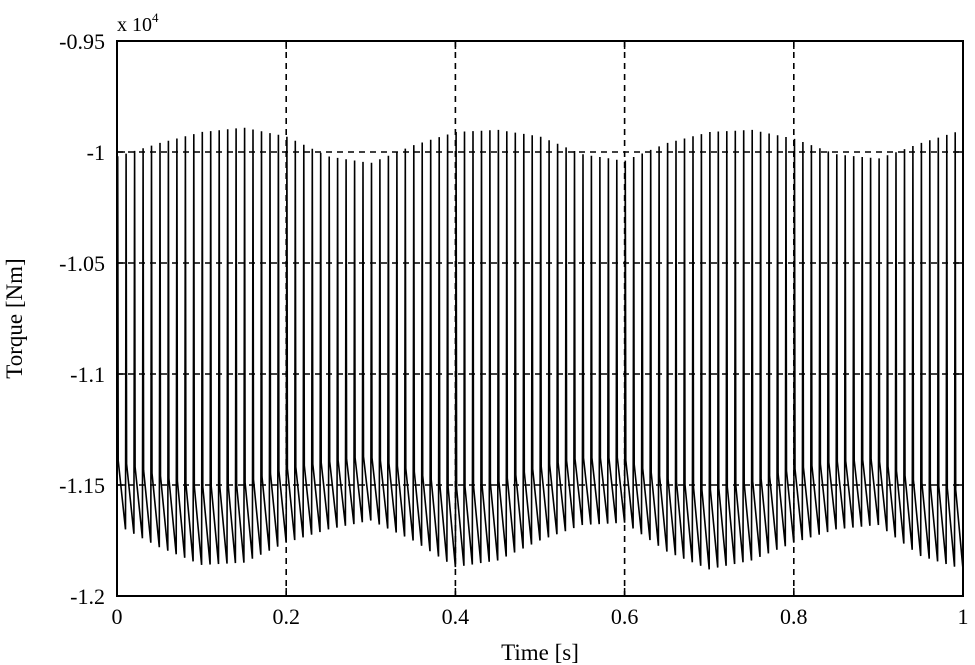 The image size is (975, 665). I want to click on y-tick-label: -1.2, so click(87, 596).